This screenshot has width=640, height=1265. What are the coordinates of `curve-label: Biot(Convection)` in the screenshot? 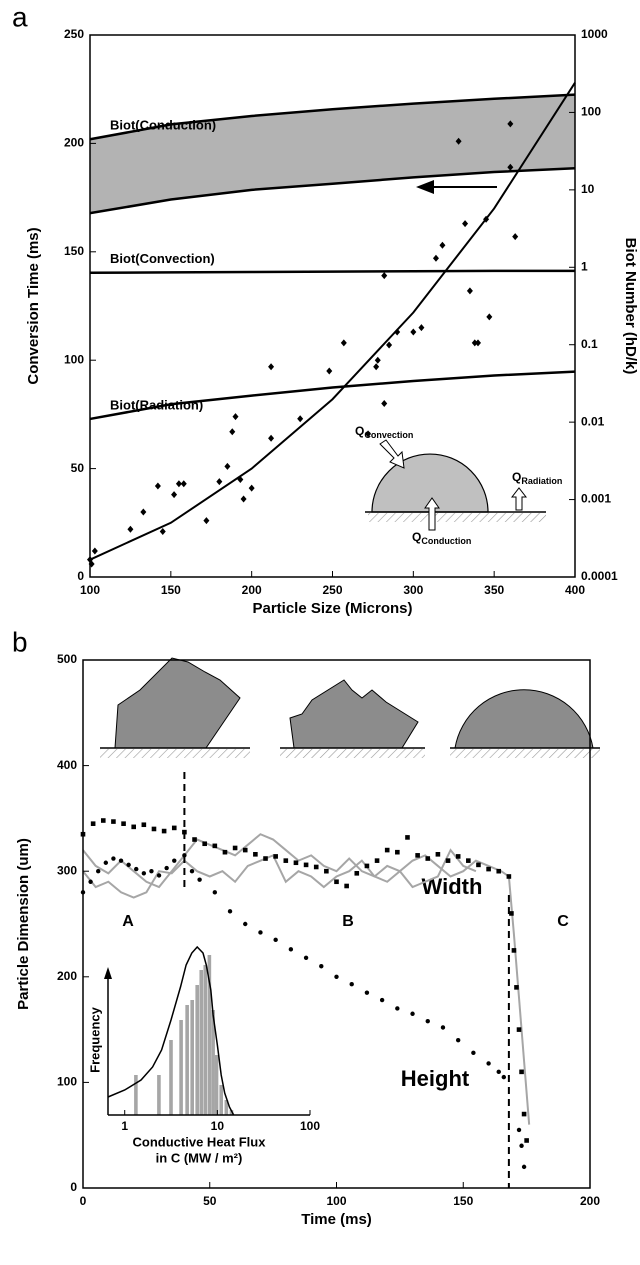 It's located at (162, 258).